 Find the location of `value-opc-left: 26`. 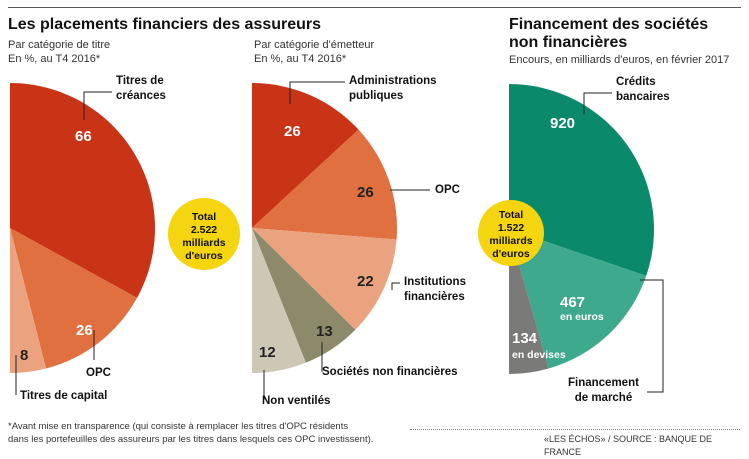

value-opc-left: 26 is located at coordinates (84, 330).